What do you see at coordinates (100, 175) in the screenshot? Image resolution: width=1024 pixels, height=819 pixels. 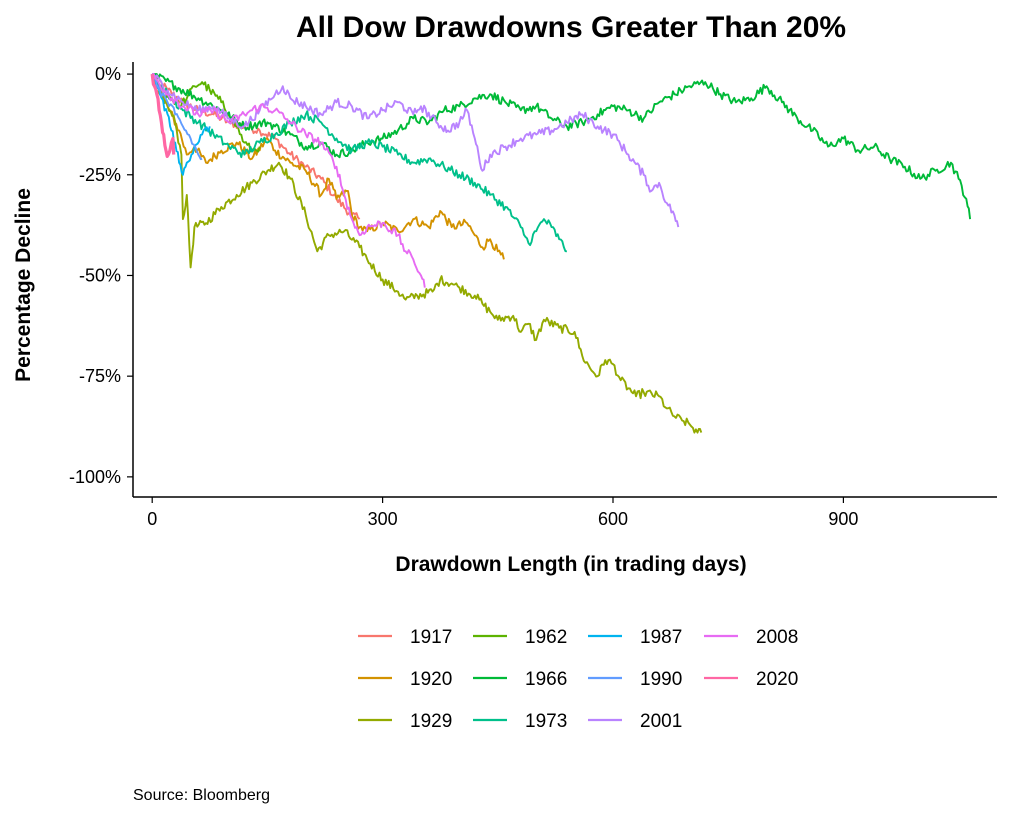 I see `y-tick-label: -25%` at bounding box center [100, 175].